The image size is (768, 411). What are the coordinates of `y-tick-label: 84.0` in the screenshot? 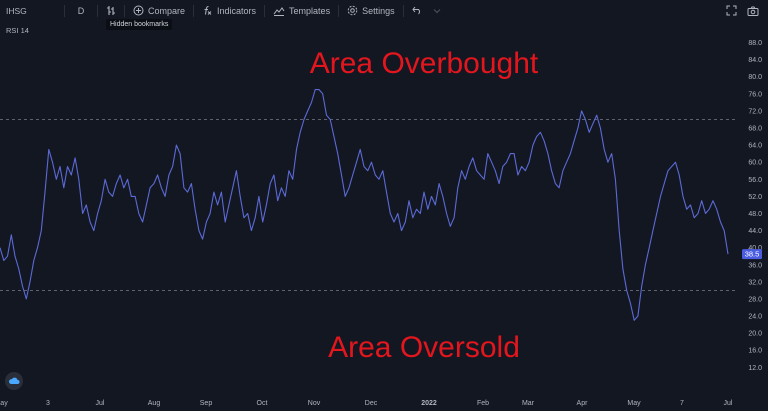 It's located at (755, 60).